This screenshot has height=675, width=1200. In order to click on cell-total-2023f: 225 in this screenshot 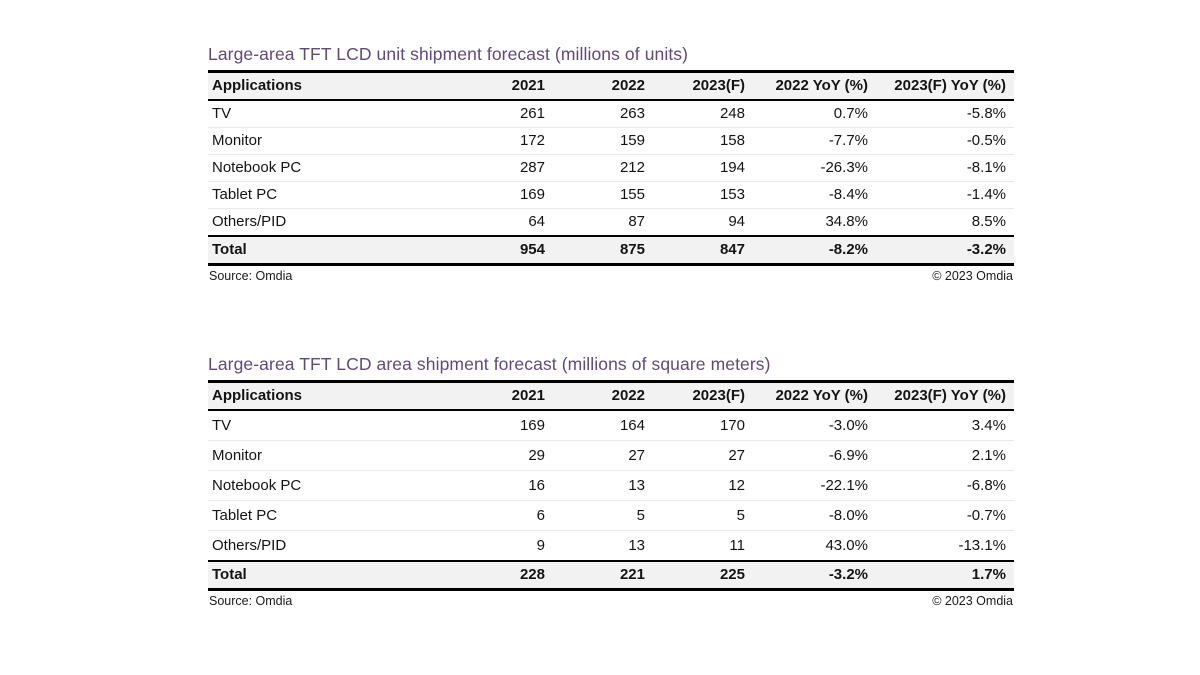, I will do `click(703, 576)`.